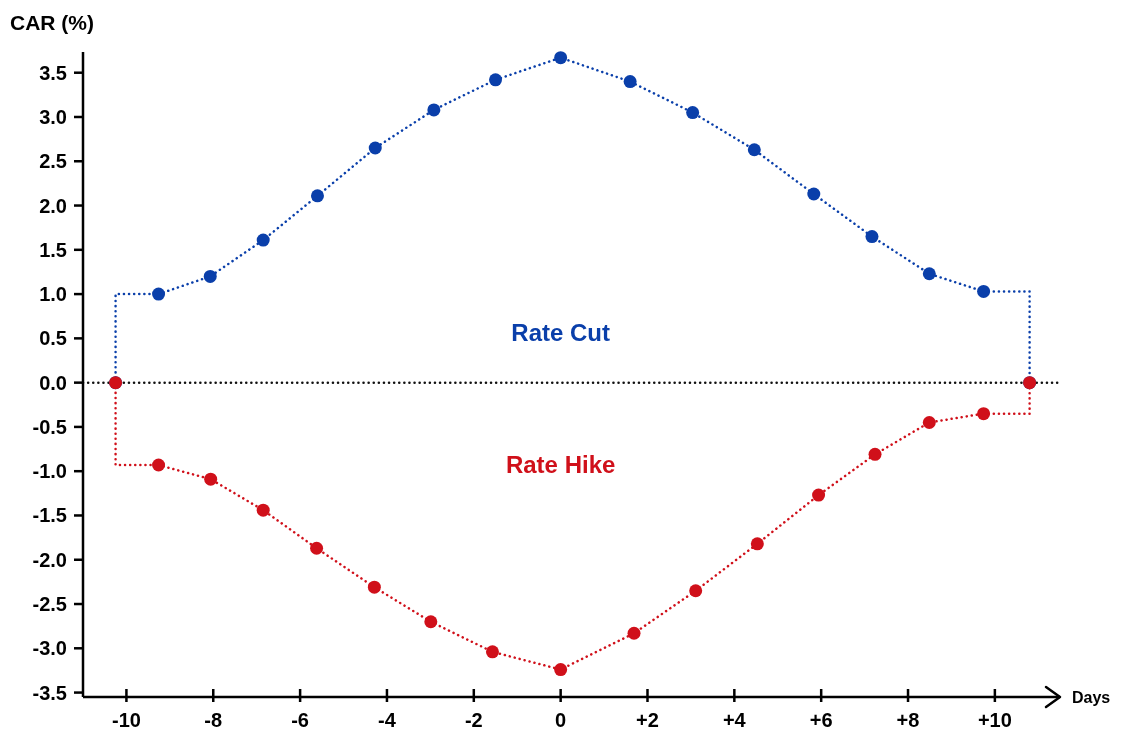 This screenshot has width=1126, height=738. Describe the element at coordinates (734, 720) in the screenshot. I see `x-tick-label: +4` at that location.